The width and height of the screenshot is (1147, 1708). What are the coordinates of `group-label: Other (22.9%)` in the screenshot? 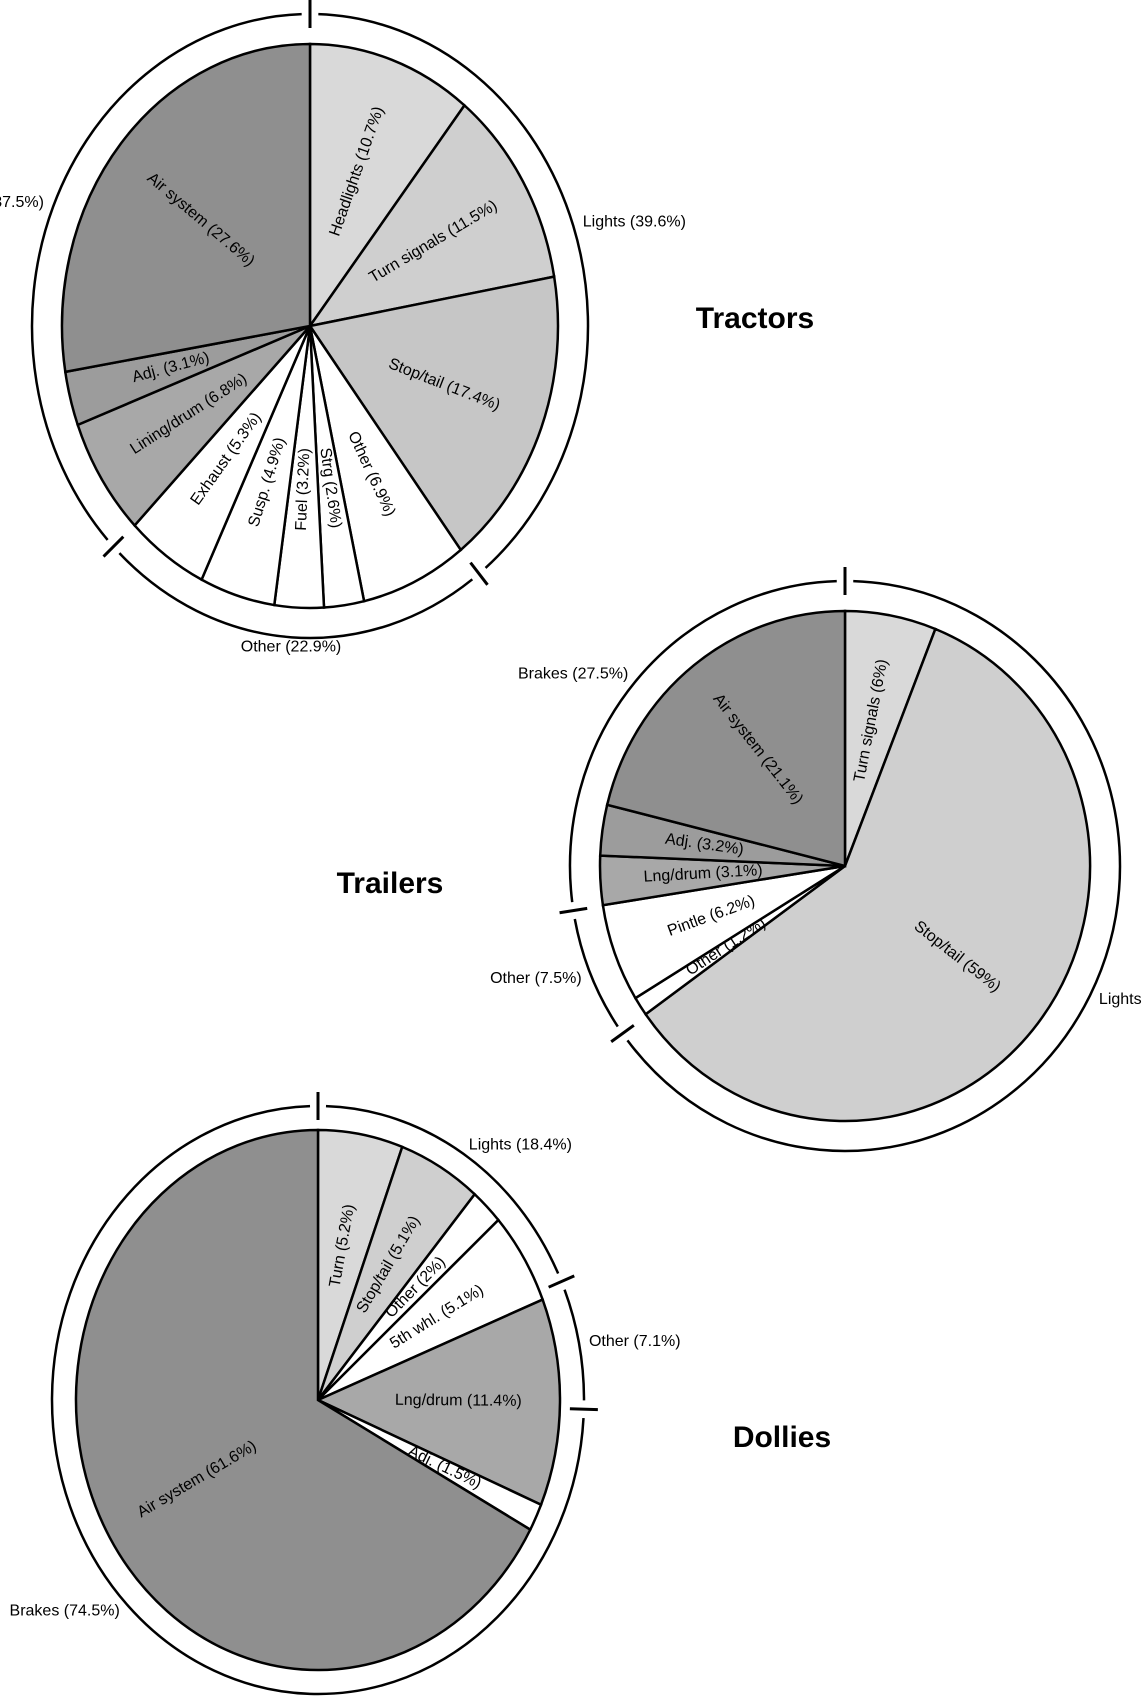 It's located at (291, 647).